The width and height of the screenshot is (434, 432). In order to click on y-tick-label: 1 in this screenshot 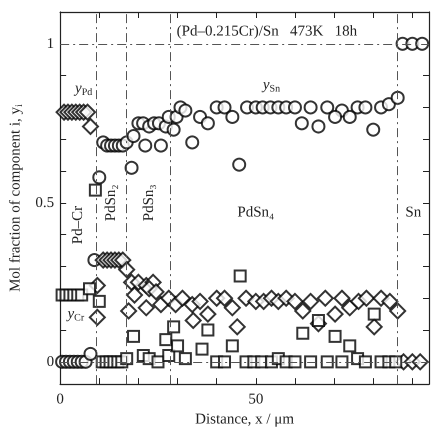, I will do `click(50, 44)`.